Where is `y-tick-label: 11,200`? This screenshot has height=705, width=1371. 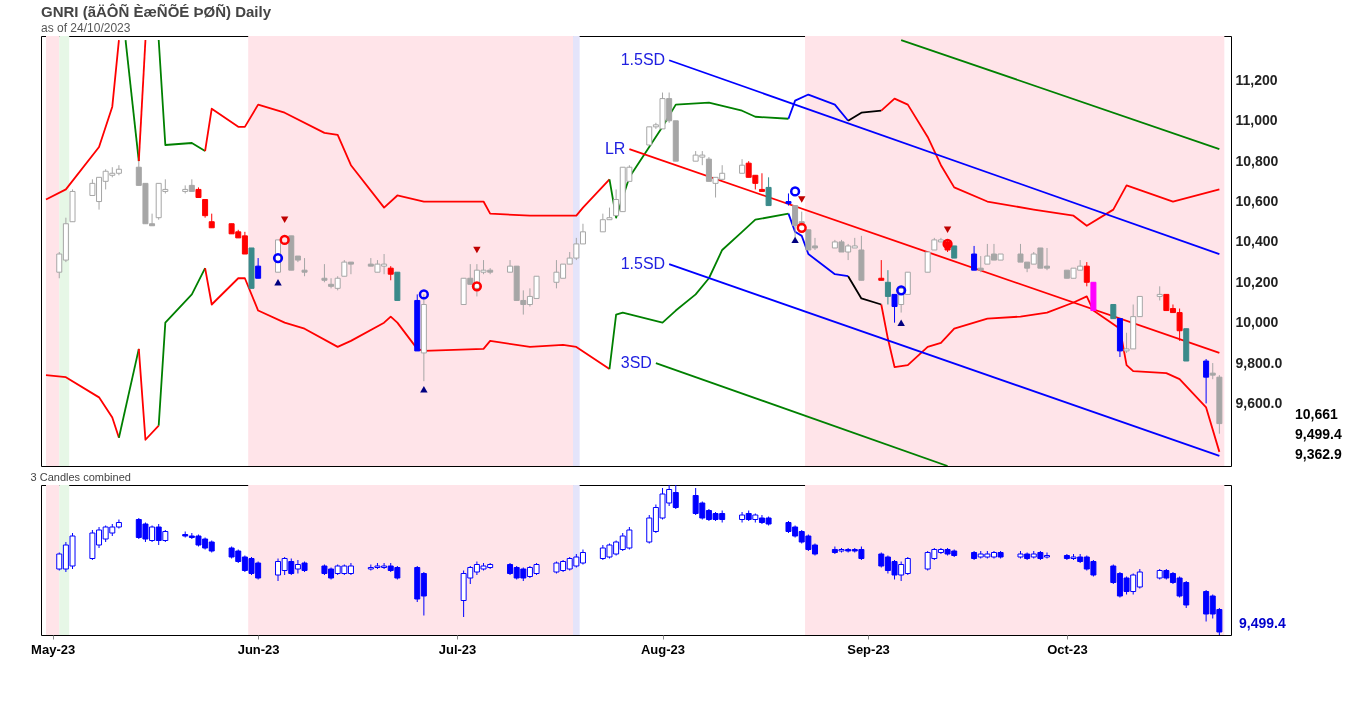 y-tick-label: 11,200 is located at coordinates (1256, 79).